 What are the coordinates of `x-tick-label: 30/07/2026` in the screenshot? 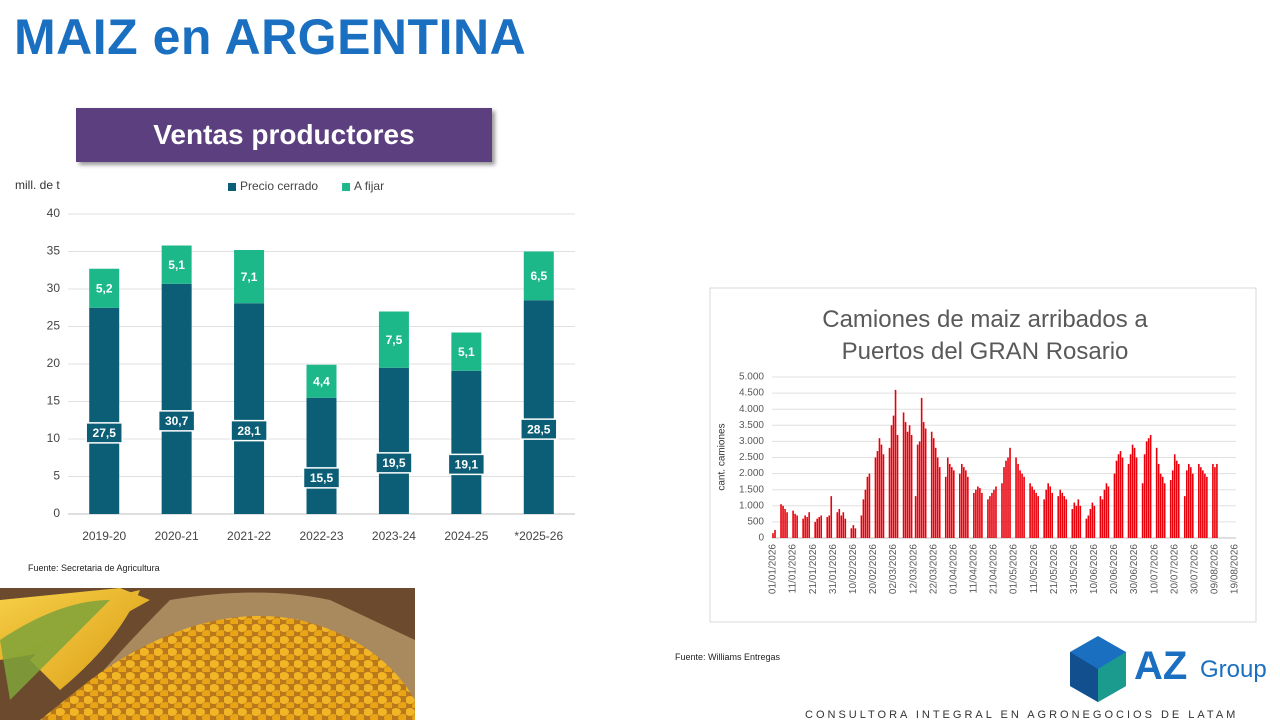 It's located at (1194, 569).